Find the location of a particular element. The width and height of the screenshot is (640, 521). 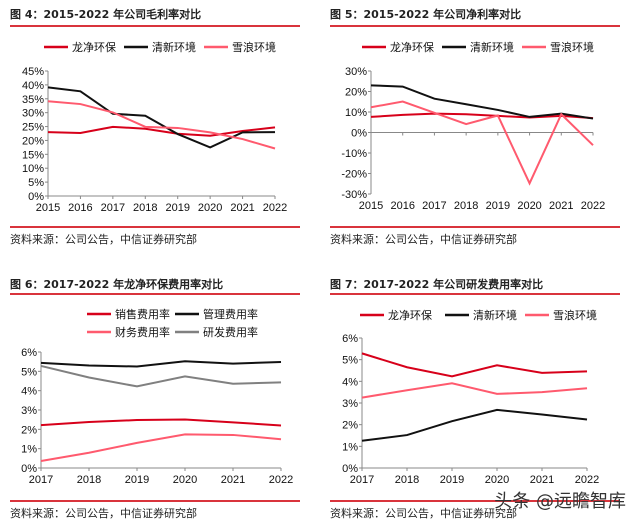

watermark: 头条 @远瞻智库 is located at coordinates (560, 501).